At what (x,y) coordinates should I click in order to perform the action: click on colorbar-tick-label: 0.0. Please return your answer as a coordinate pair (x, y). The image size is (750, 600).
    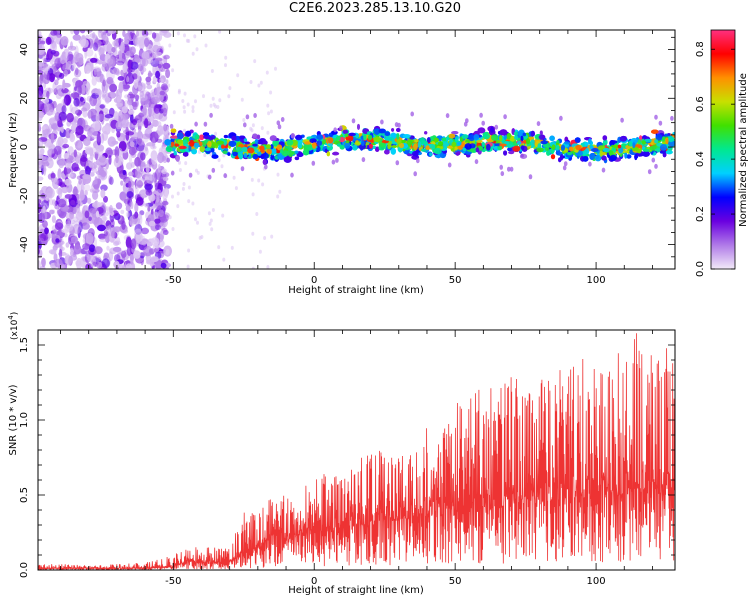
    Looking at the image, I should click on (700, 269).